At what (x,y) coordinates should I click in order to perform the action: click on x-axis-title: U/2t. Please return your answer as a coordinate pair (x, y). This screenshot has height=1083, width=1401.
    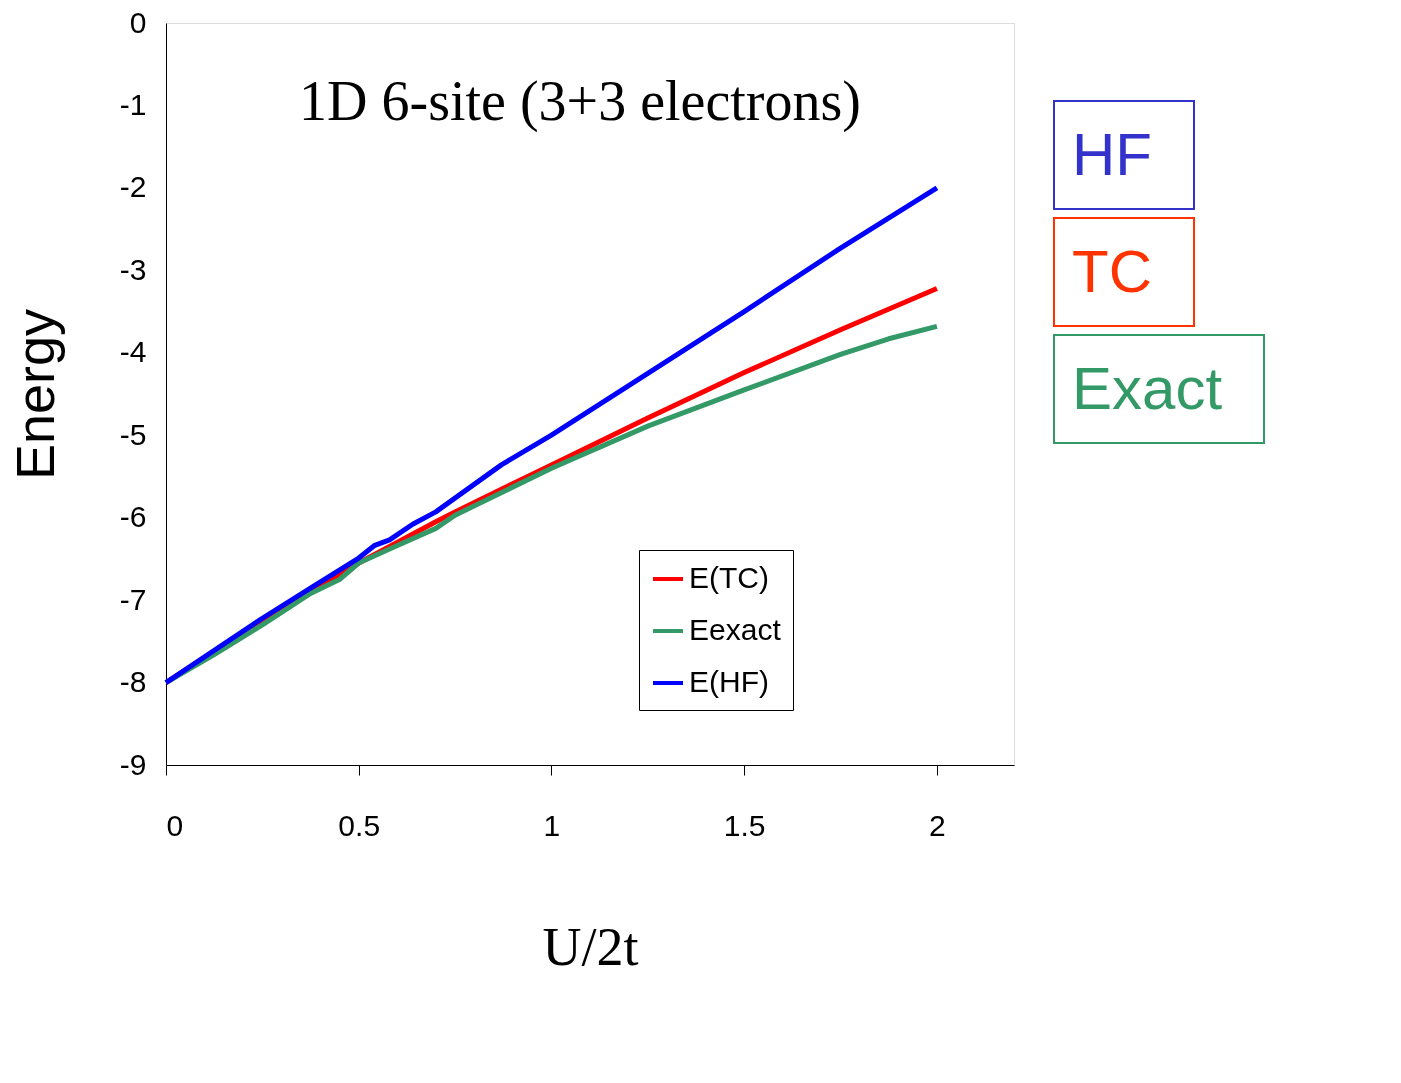
    Looking at the image, I should click on (590, 946).